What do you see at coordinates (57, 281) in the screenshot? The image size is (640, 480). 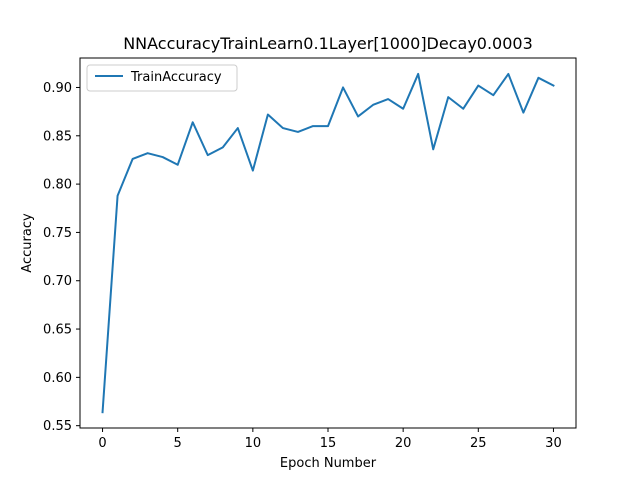 I see `y-tick-label: 0.70` at bounding box center [57, 281].